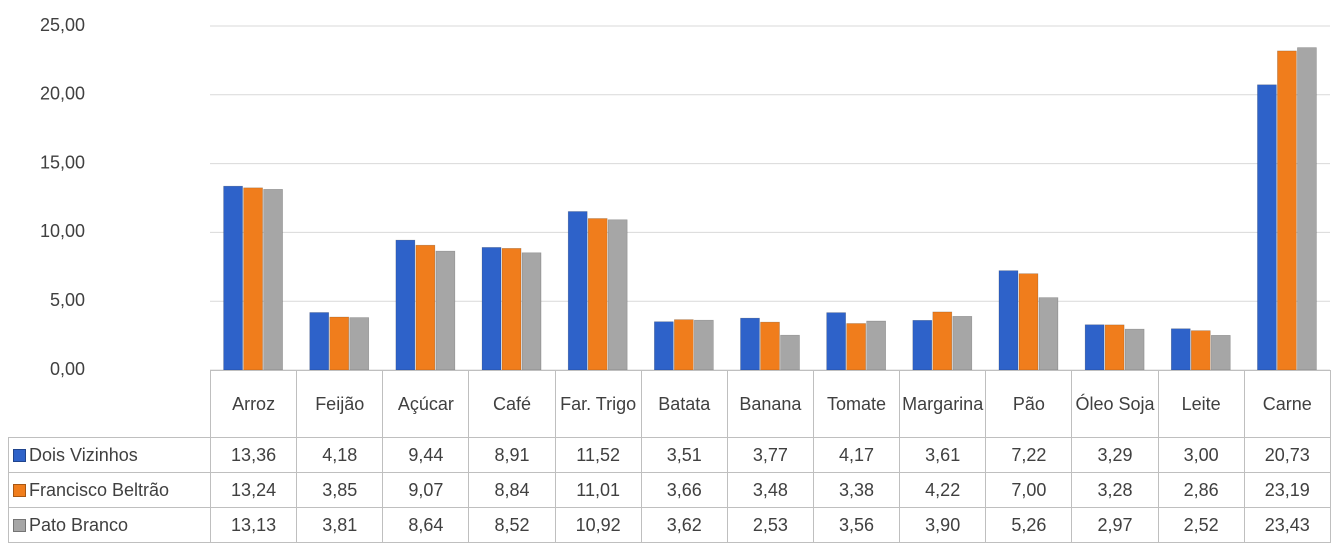  I want to click on data-label: 3,29, so click(1115, 455).